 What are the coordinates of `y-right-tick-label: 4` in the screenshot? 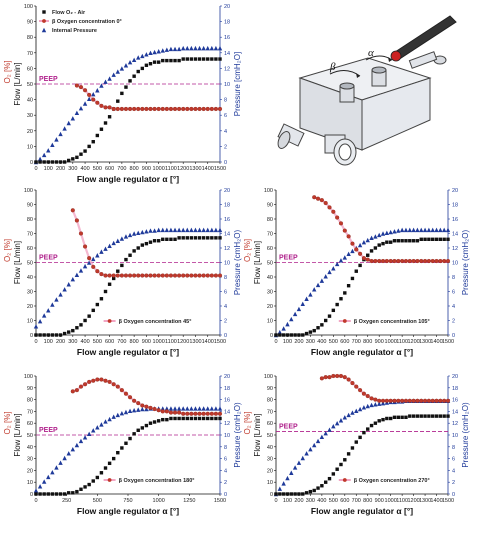 It's located at (225, 307).